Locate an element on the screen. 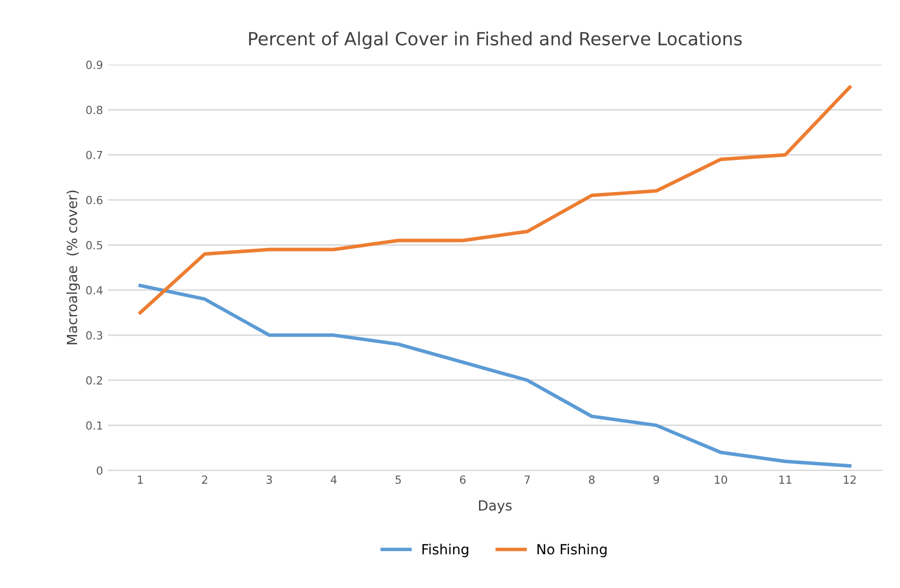  x-tick-label: 2 is located at coordinates (205, 479).